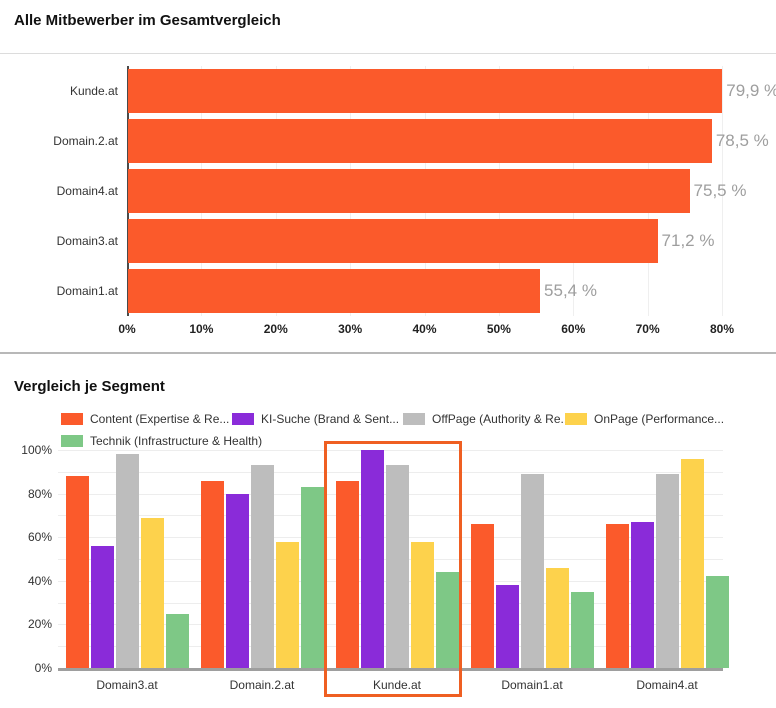 This screenshot has height=708, width=776. Describe the element at coordinates (573, 329) in the screenshot. I see `x-tick-60%: 60%` at that location.